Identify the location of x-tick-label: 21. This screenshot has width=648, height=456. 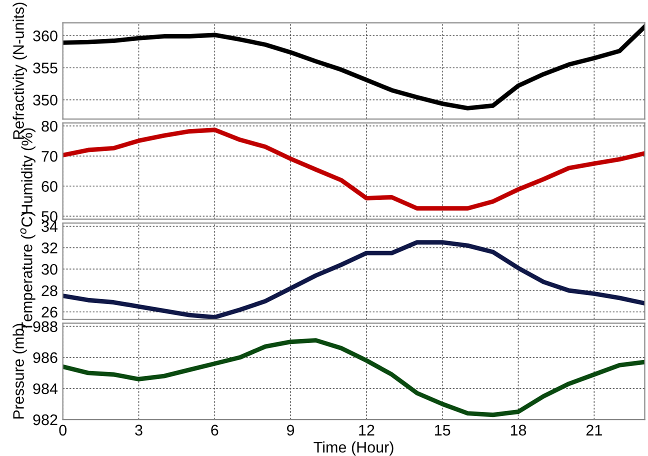
(594, 430).